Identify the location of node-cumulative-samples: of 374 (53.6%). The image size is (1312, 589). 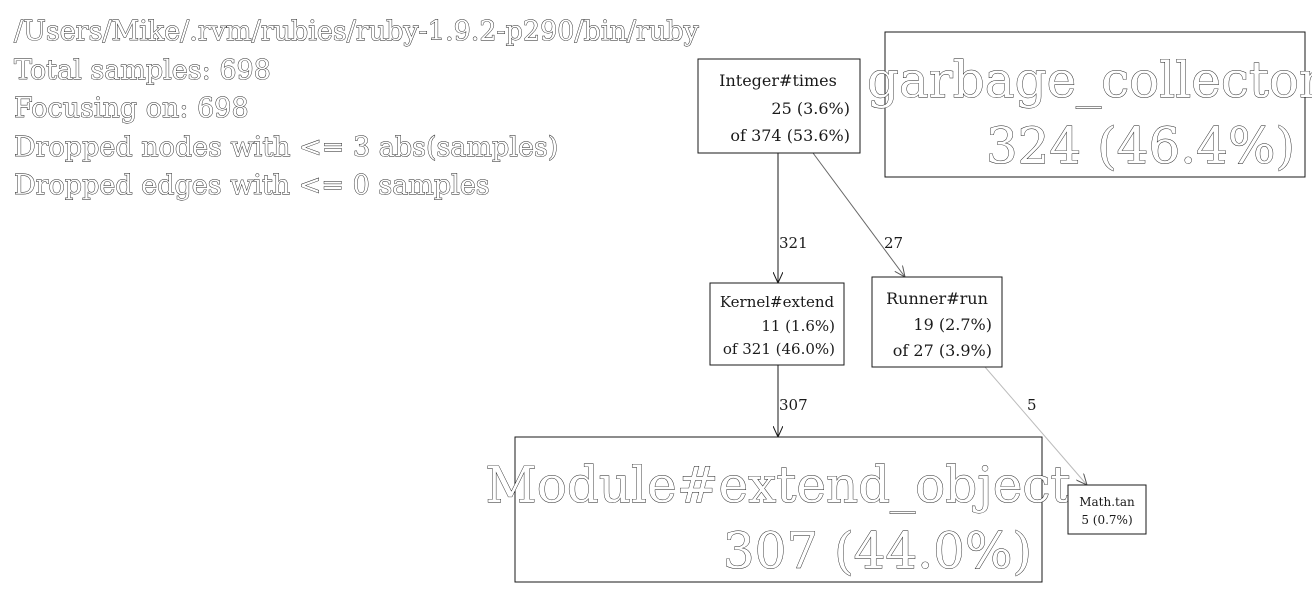
(790, 135).